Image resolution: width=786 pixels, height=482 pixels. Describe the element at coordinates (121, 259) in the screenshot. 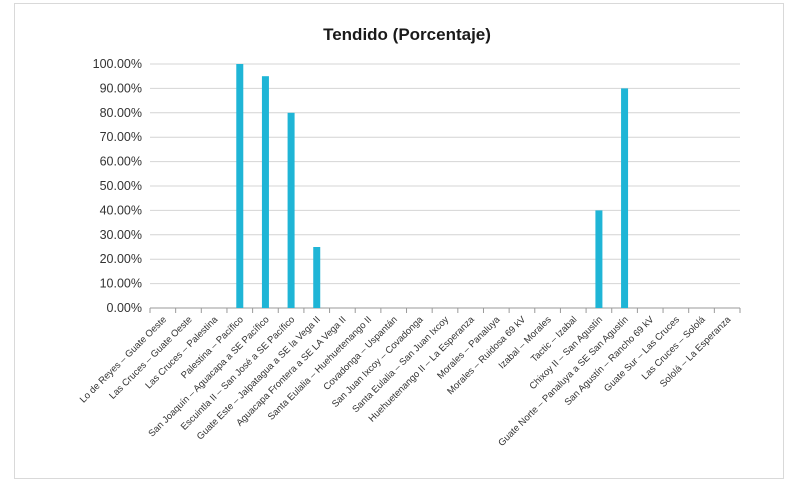

I see `y-tick-label: 20.00%` at that location.